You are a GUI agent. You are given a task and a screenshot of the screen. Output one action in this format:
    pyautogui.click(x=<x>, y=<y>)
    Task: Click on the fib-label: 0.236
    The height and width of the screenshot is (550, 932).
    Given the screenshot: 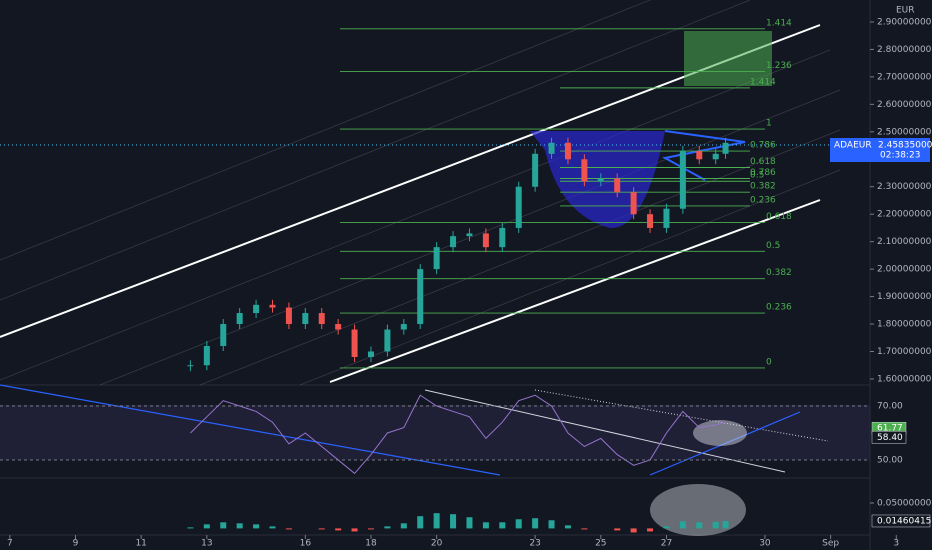 What is the action you would take?
    pyautogui.click(x=779, y=308)
    